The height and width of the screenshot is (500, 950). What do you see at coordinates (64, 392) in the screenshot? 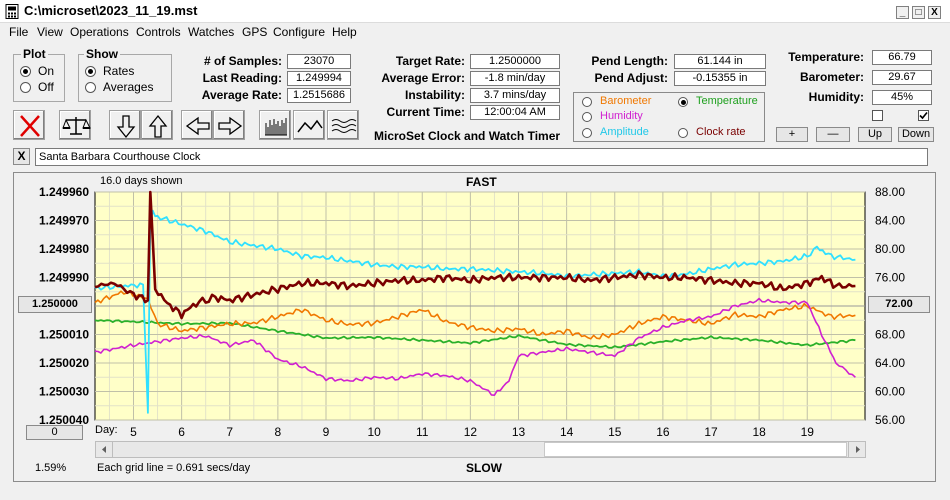
I see `y-left-tick-label: 1.250030` at bounding box center [64, 392].